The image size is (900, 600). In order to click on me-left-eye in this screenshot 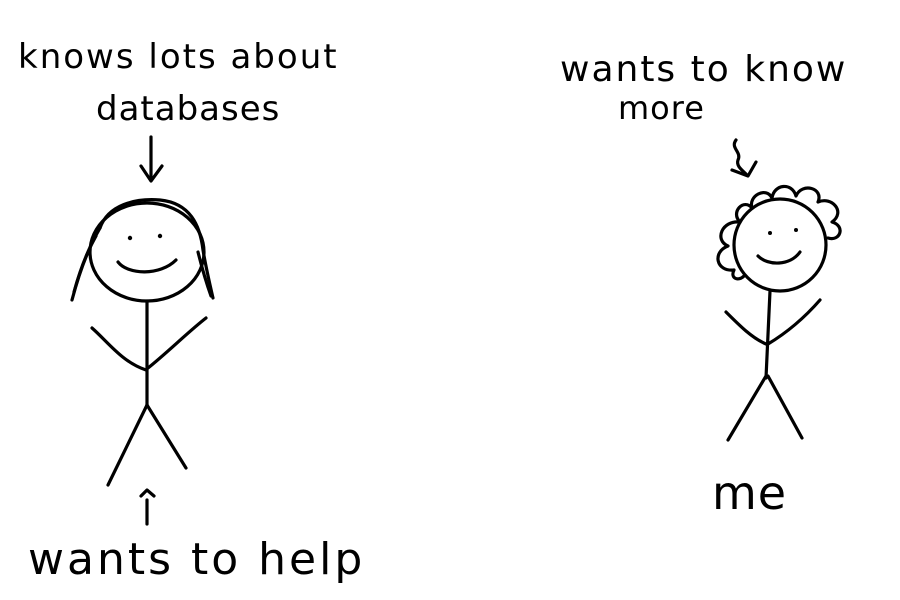, I will do `click(770, 233)`.